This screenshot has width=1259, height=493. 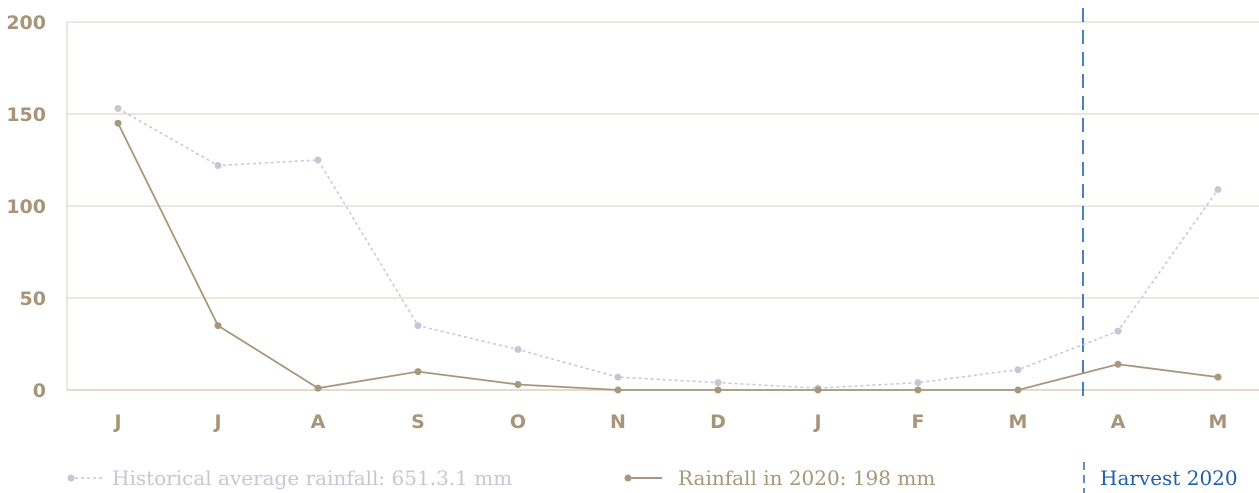 I want to click on legend-item-rainfall: Rainfall in 2020: 198 mm, so click(x=779, y=478).